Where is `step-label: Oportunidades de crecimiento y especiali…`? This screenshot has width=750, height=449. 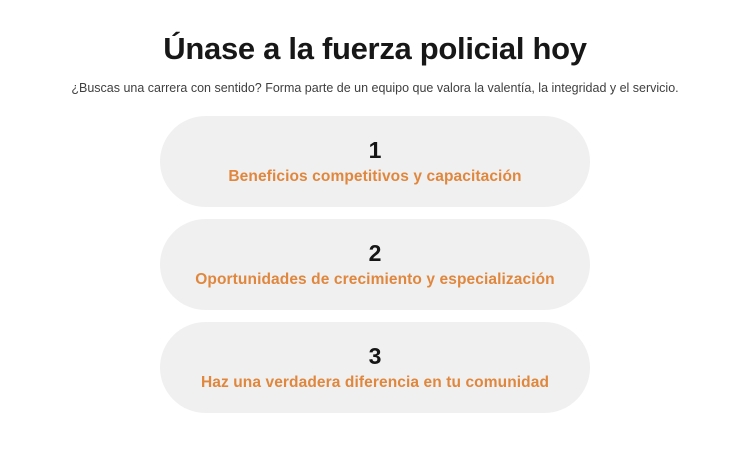 step-label: Oportunidades de crecimiento y especiali… is located at coordinates (375, 279).